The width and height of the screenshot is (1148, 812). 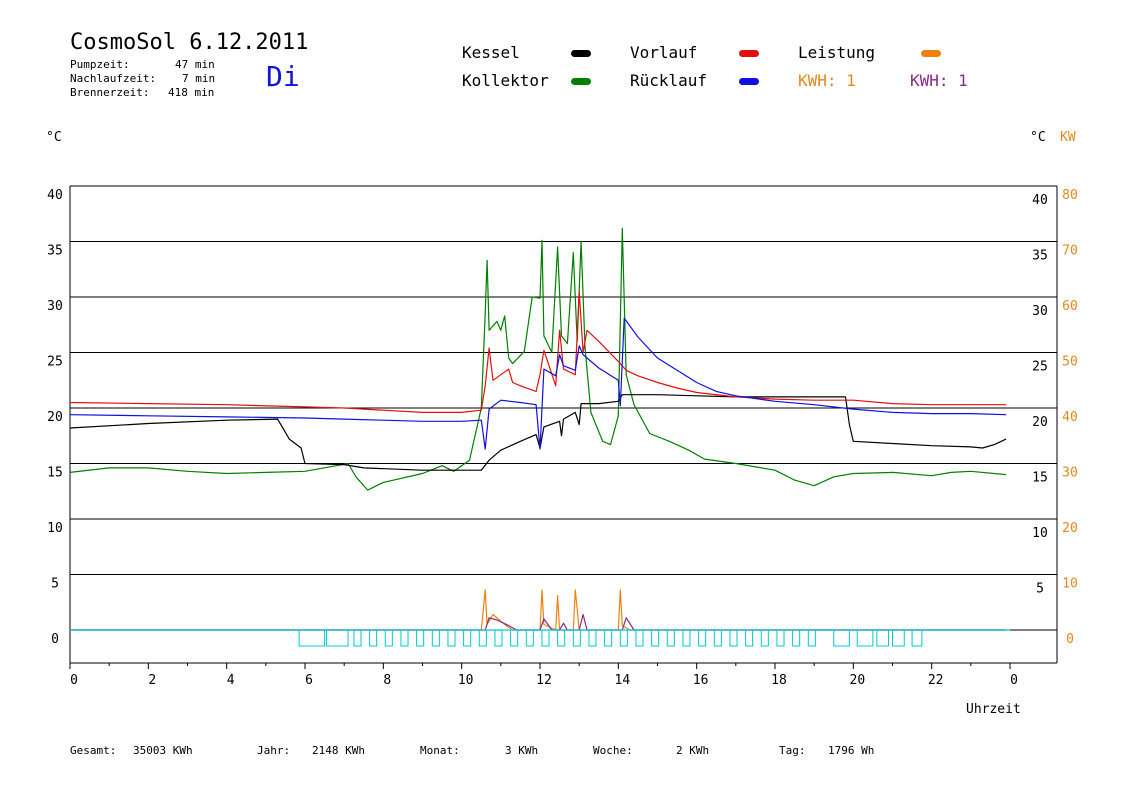 I want to click on x-axis-label: Uhrzeit, so click(x=993, y=709).